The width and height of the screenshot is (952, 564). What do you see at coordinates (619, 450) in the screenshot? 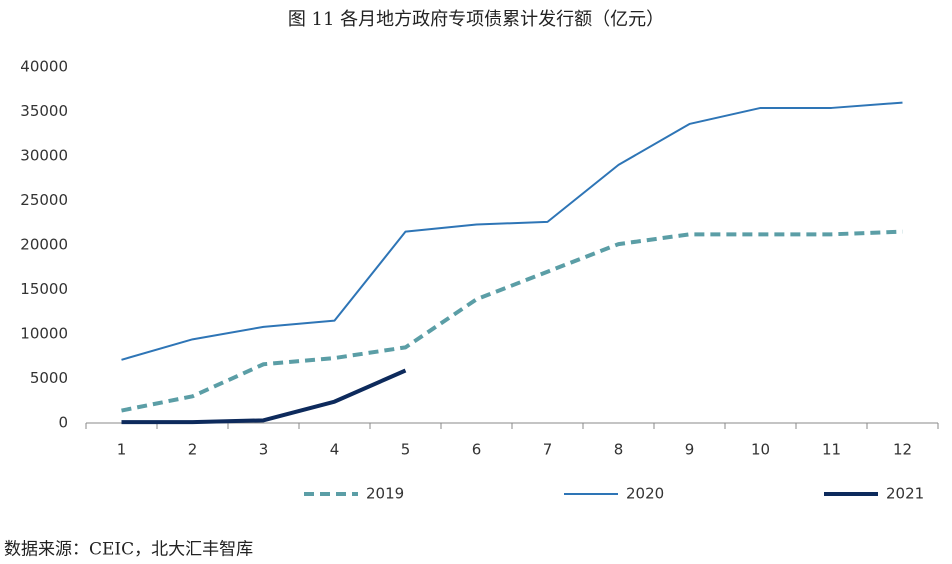
I see `x-tick-label: 8` at bounding box center [619, 450].